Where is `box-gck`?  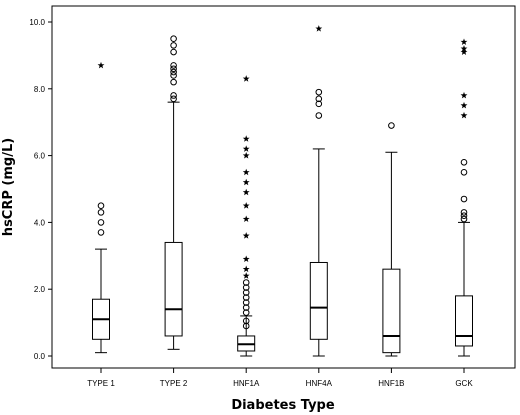
box-gck is located at coordinates (464, 197).